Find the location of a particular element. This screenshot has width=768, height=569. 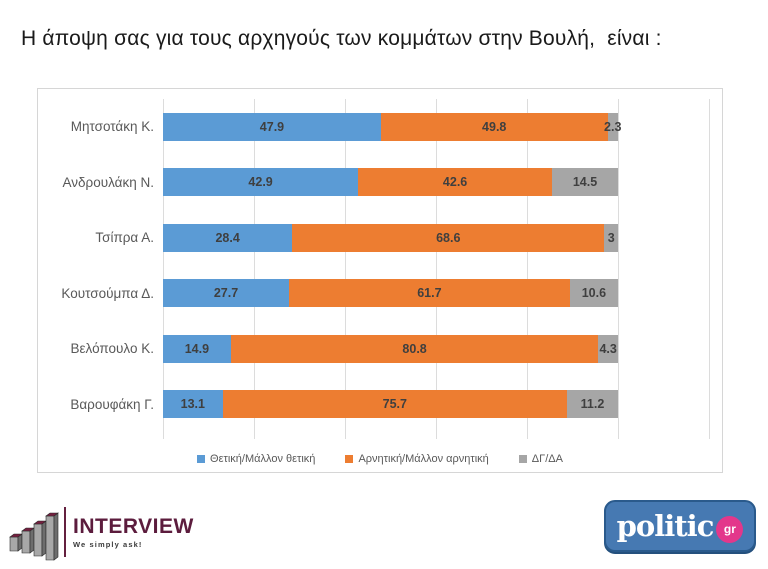

bar-segment: 3 is located at coordinates (611, 237).